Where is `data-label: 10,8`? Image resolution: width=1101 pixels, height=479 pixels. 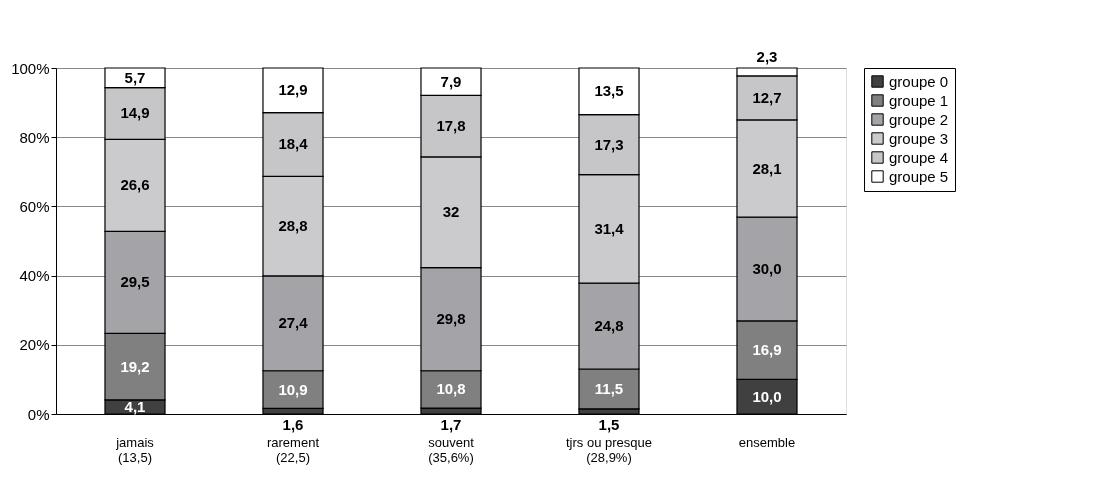
data-label: 10,8 is located at coordinates (451, 389).